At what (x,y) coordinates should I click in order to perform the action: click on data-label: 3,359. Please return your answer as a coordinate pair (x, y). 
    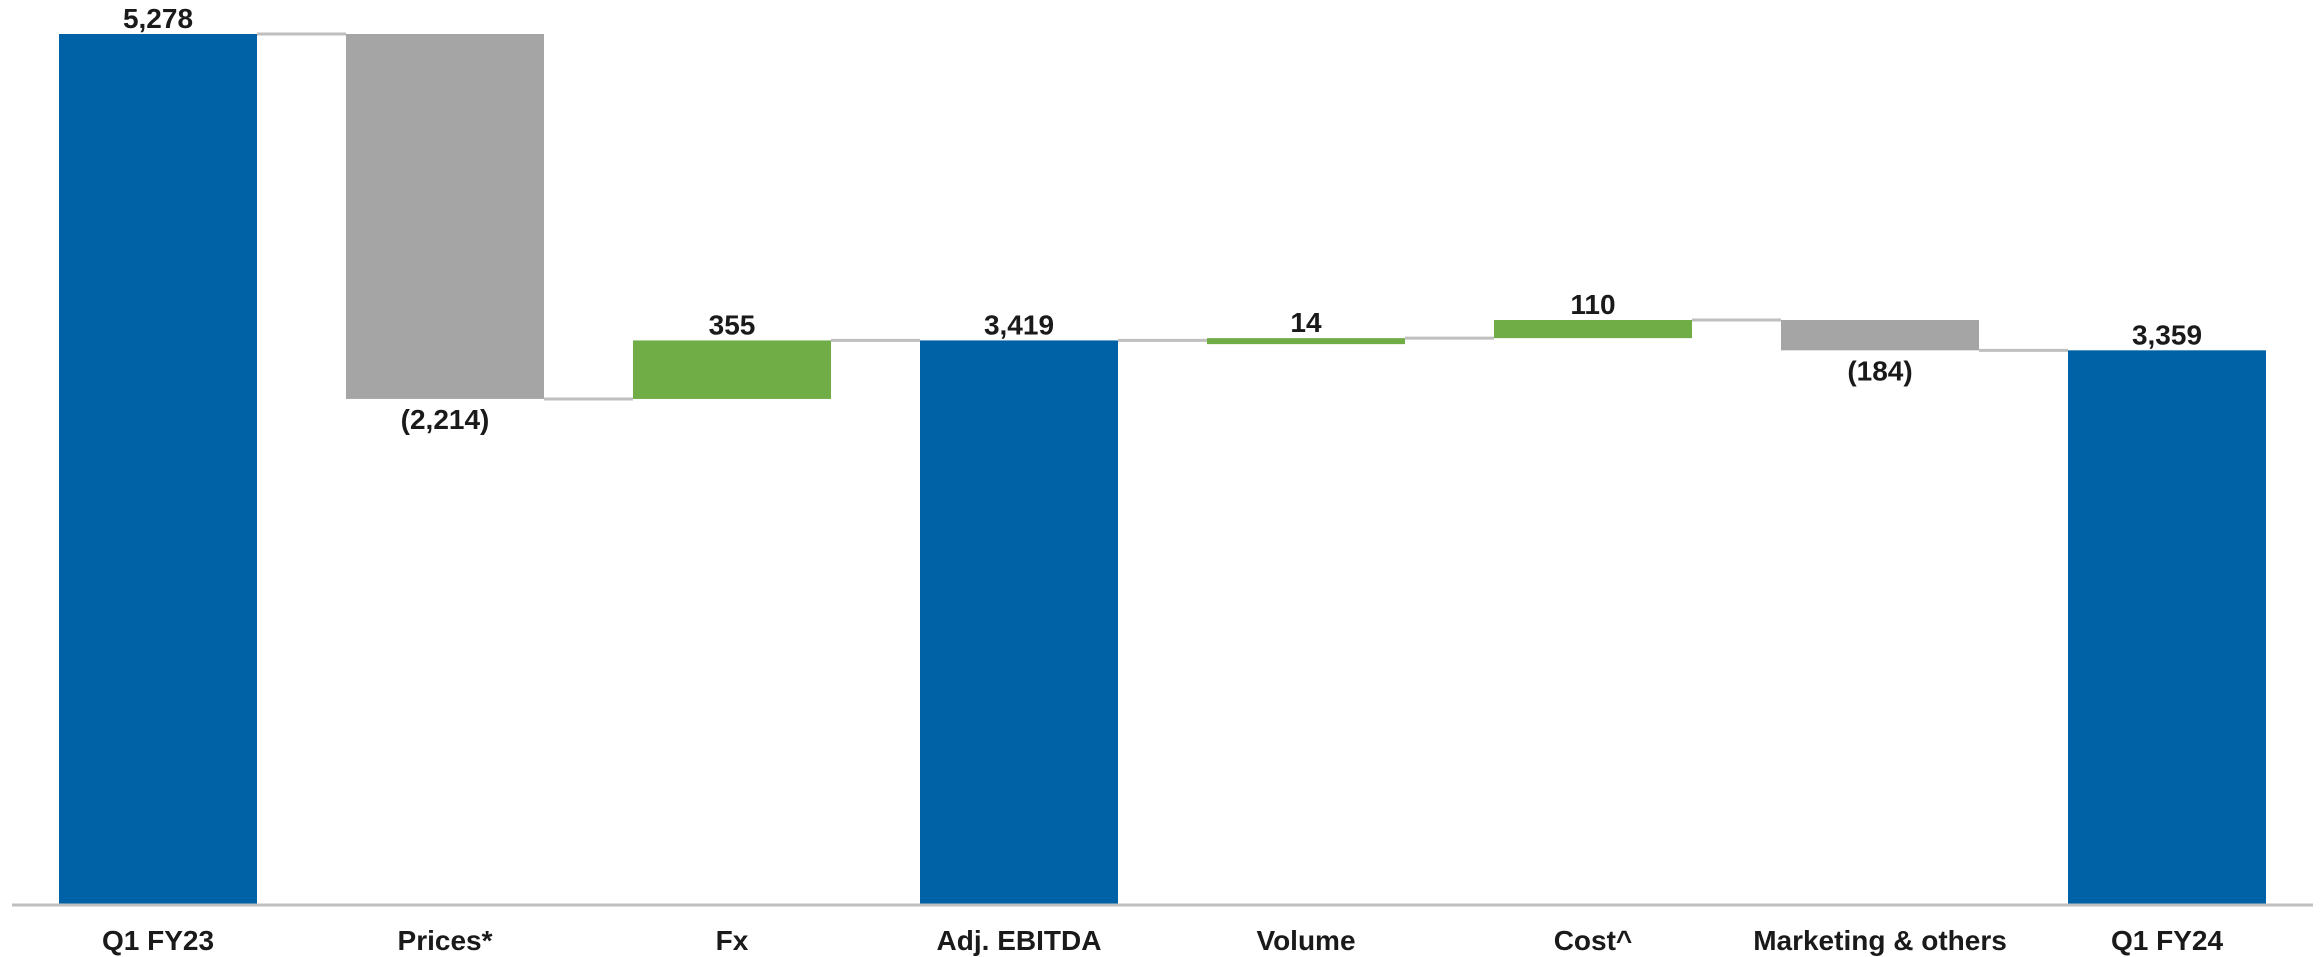
    Looking at the image, I should click on (2167, 334).